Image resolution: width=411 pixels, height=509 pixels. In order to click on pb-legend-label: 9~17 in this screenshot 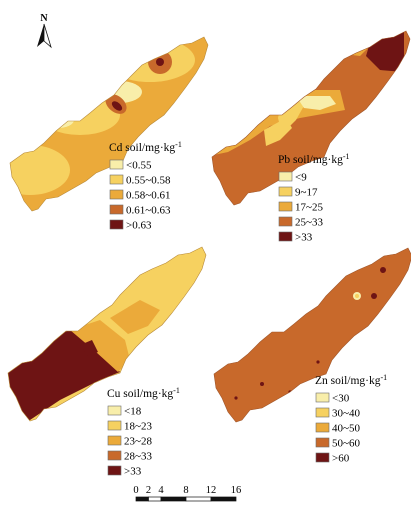, I will do `click(306, 193)`.